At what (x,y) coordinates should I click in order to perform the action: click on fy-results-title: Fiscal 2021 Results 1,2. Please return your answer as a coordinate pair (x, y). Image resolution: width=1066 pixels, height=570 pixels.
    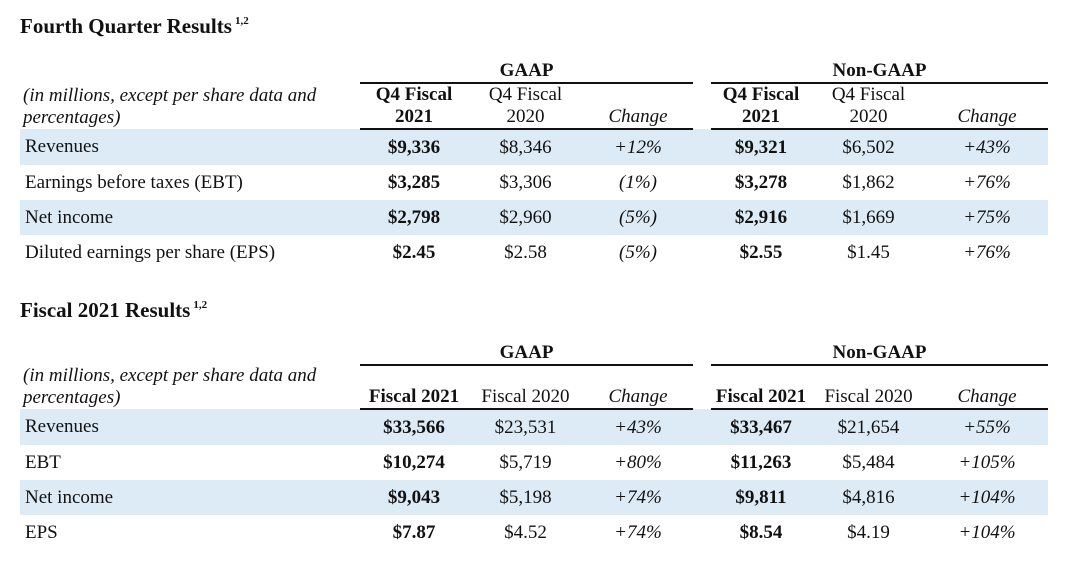
    Looking at the image, I should click on (113, 310).